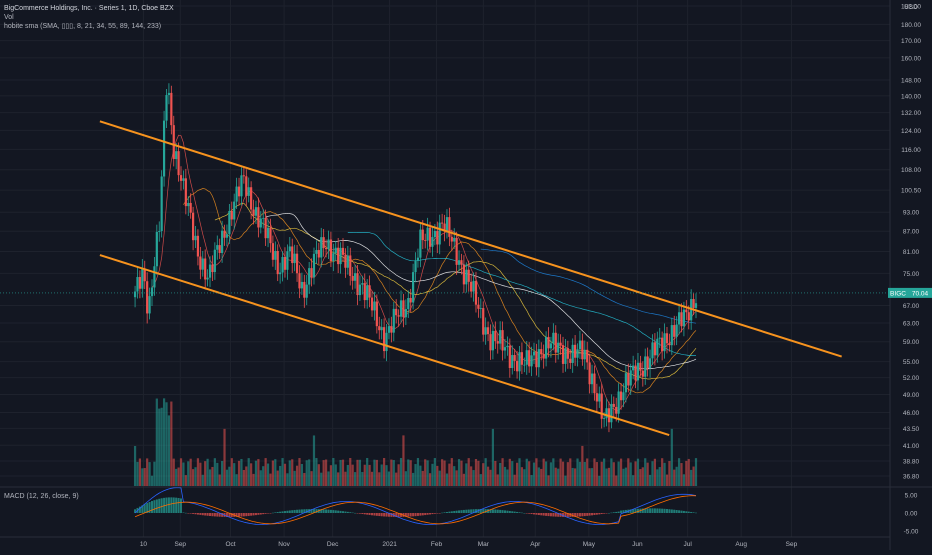 The image size is (932, 555). I want to click on time-tick-label: Mar, so click(484, 544).